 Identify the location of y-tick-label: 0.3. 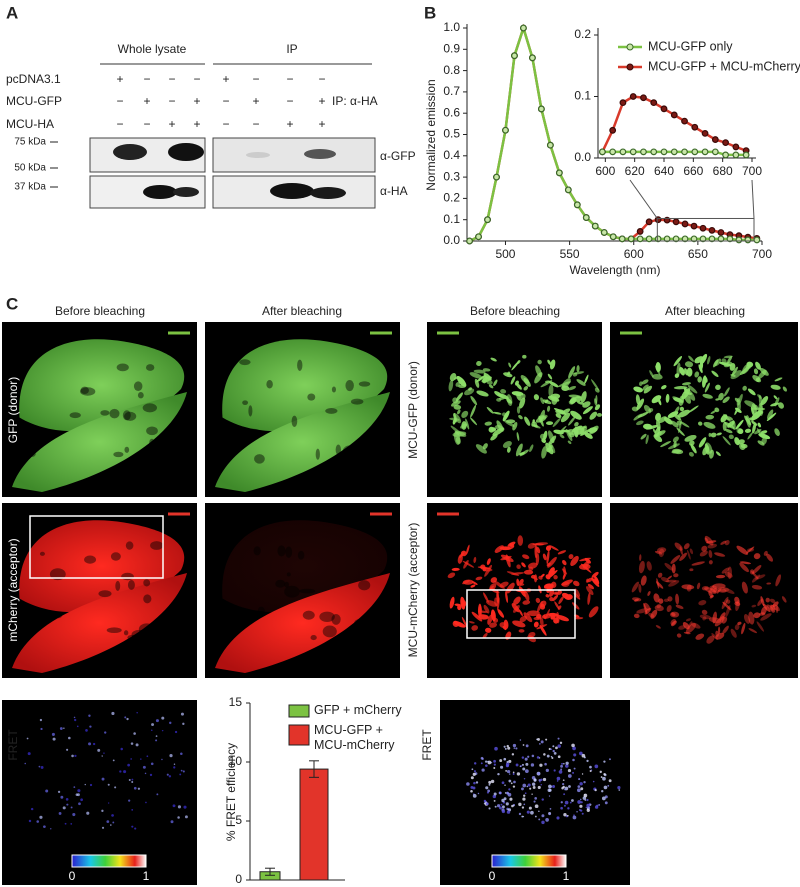
(451, 176).